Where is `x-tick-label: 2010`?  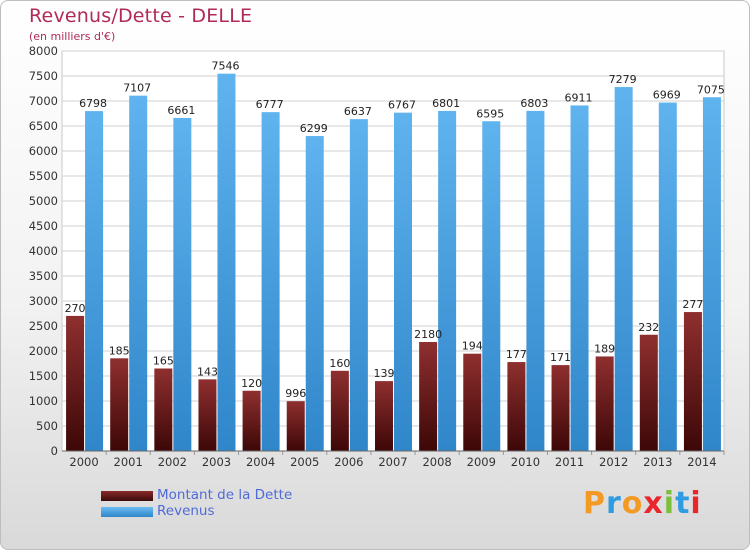
x-tick-label: 2010 is located at coordinates (525, 462).